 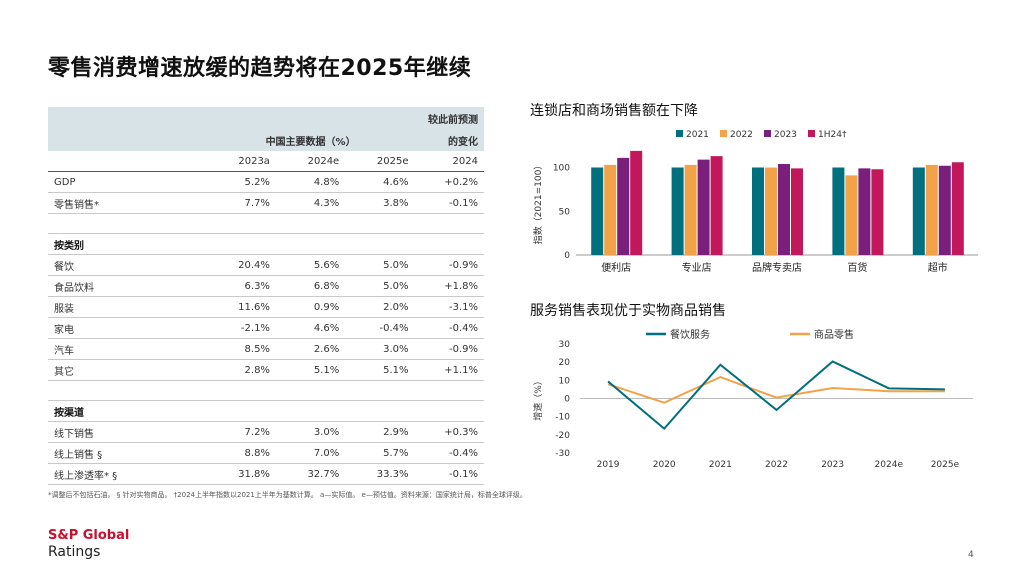 What do you see at coordinates (241, 349) in the screenshot?
I see `cell-value: 8.5%` at bounding box center [241, 349].